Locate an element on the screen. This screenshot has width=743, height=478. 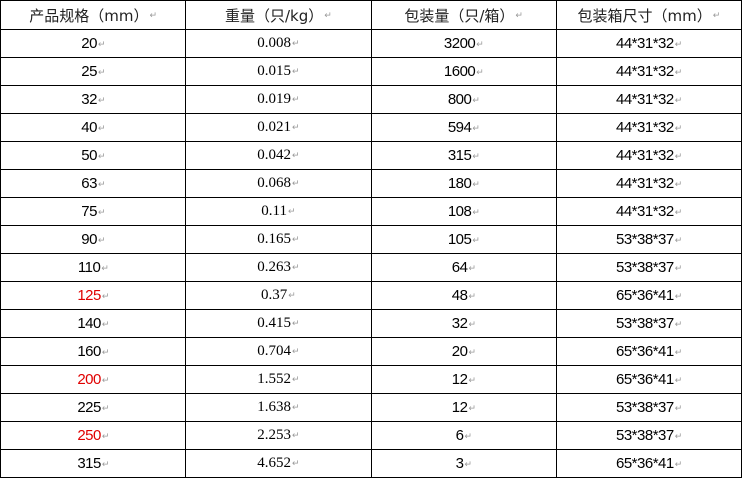
table-row: 160↵ 0.704↵ 20↵ 65*36*41↵ is located at coordinates (371, 351).